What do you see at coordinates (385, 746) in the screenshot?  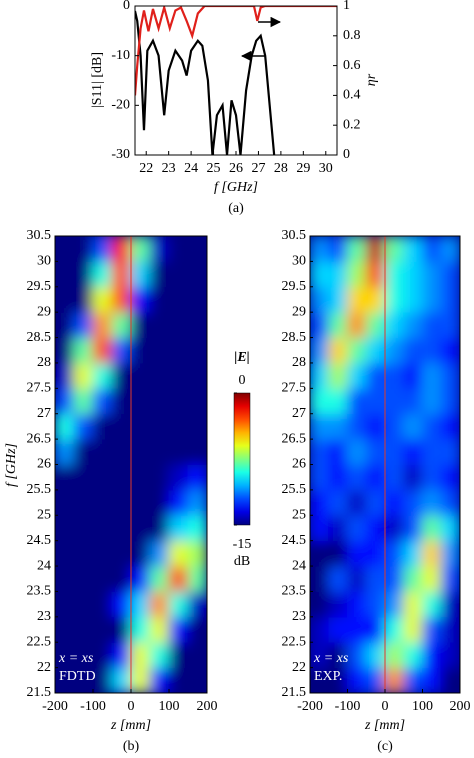 I see `panel-label: (c)` at bounding box center [385, 746].